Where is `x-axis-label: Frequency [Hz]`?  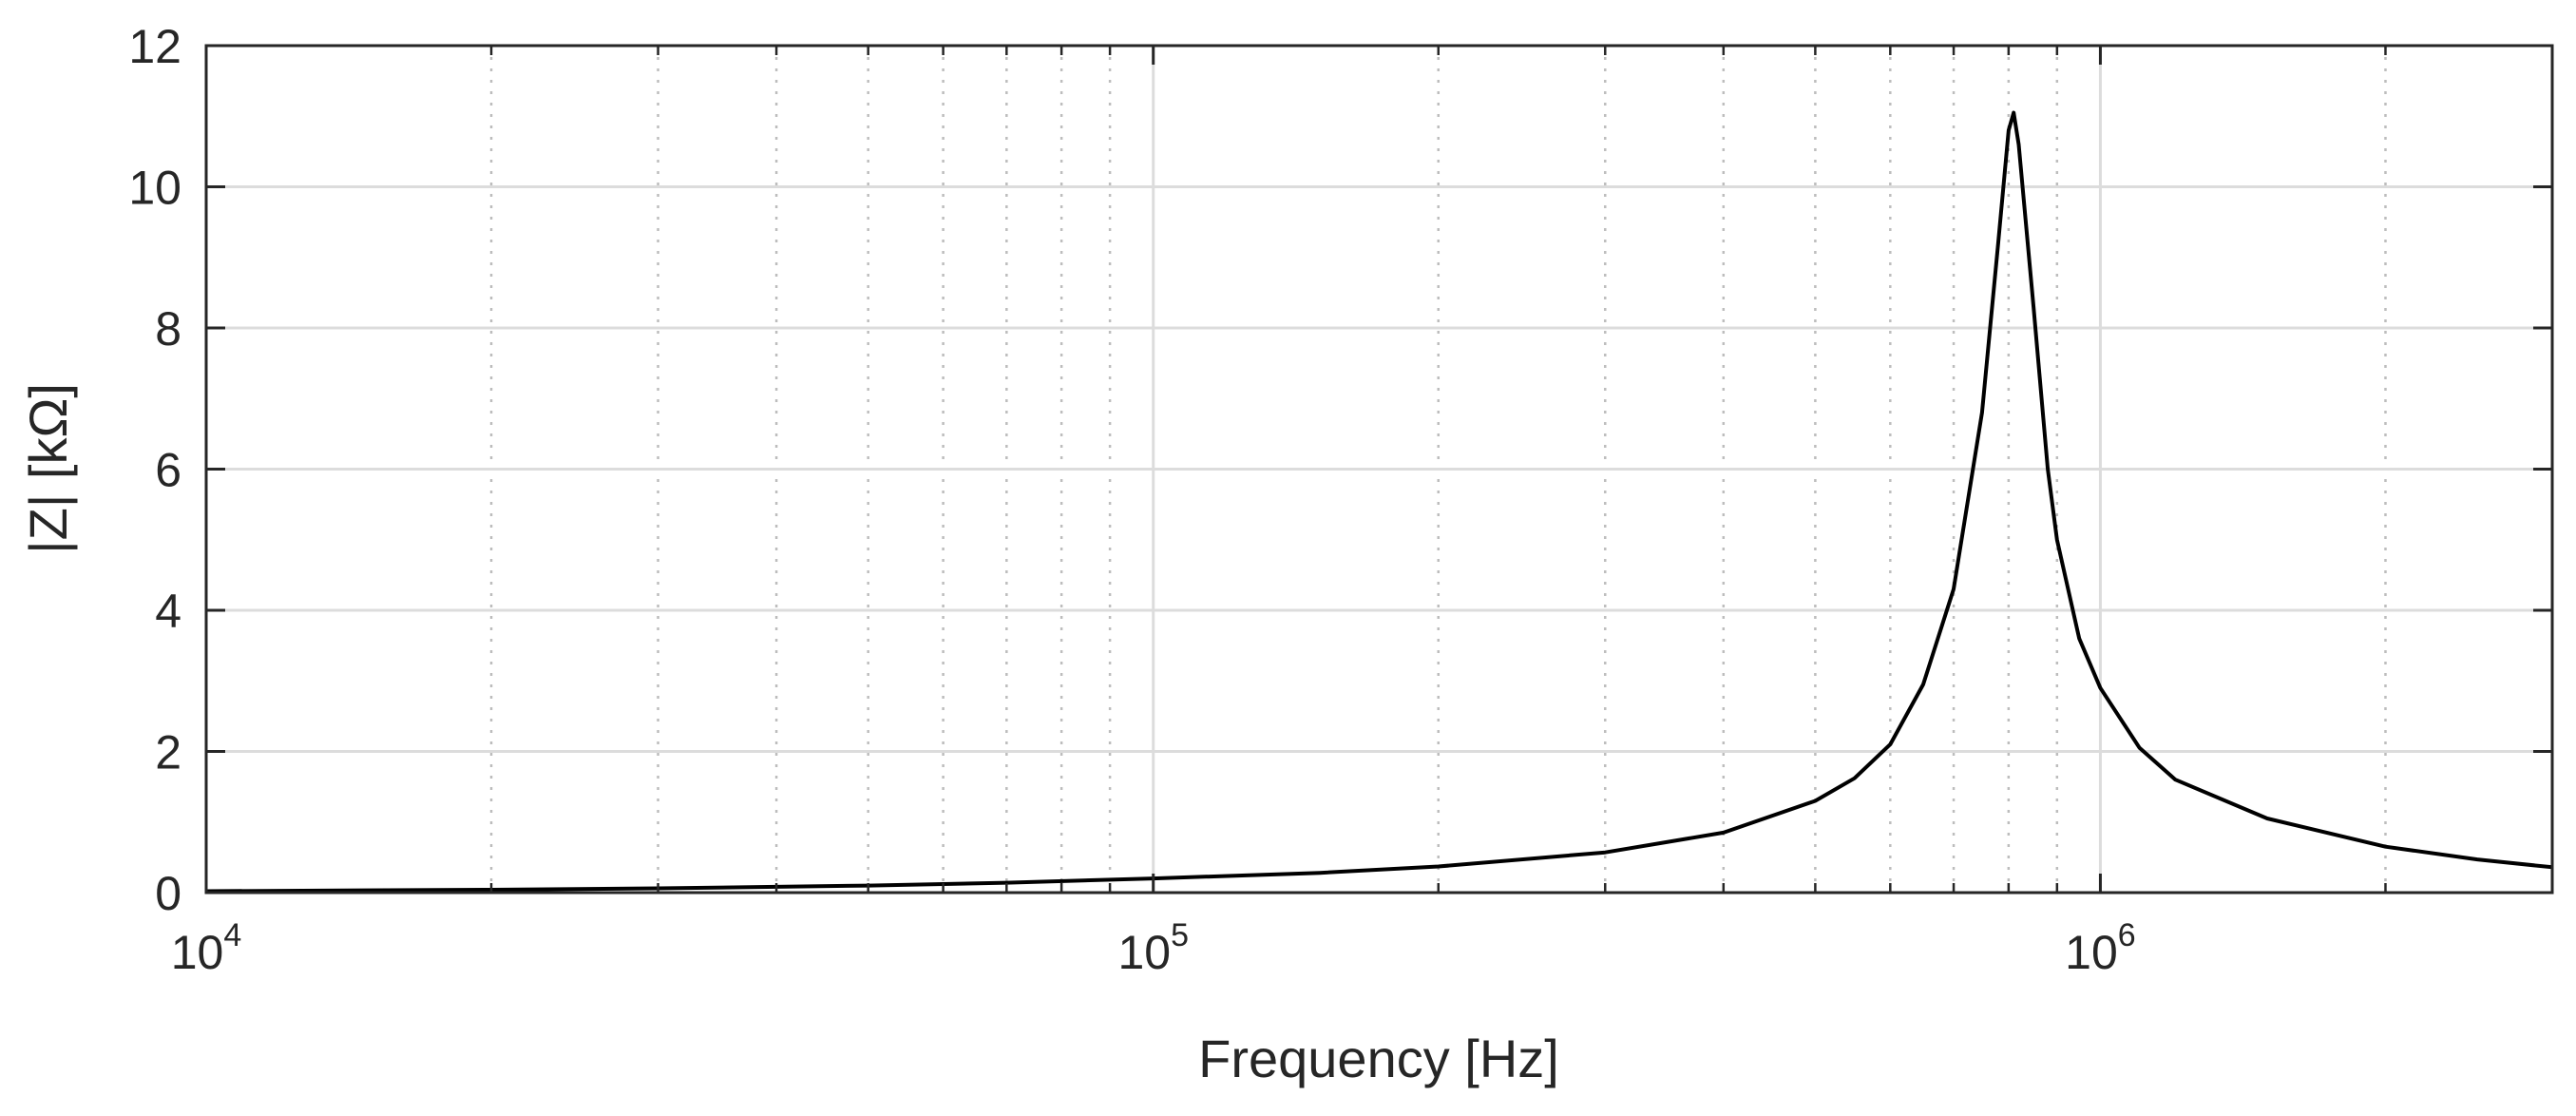
x-axis-label: Frequency [Hz] is located at coordinates (1378, 1058).